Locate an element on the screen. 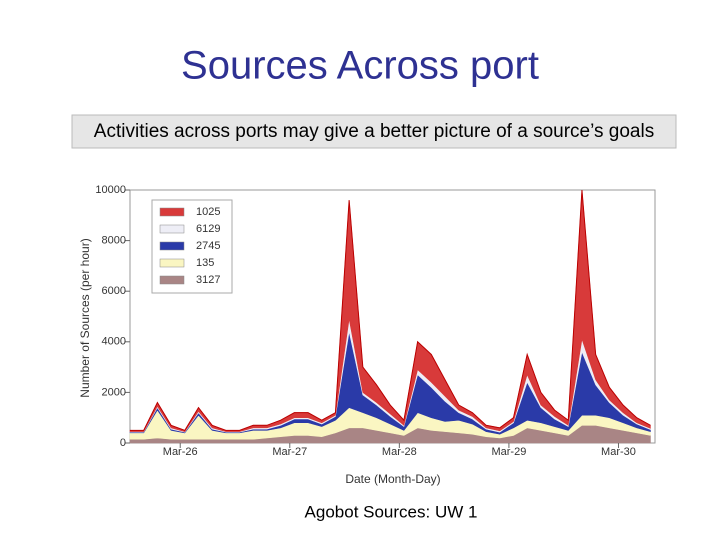 This screenshot has height=540, width=720. x-axis-label: Date (Month-Day) is located at coordinates (392, 479).